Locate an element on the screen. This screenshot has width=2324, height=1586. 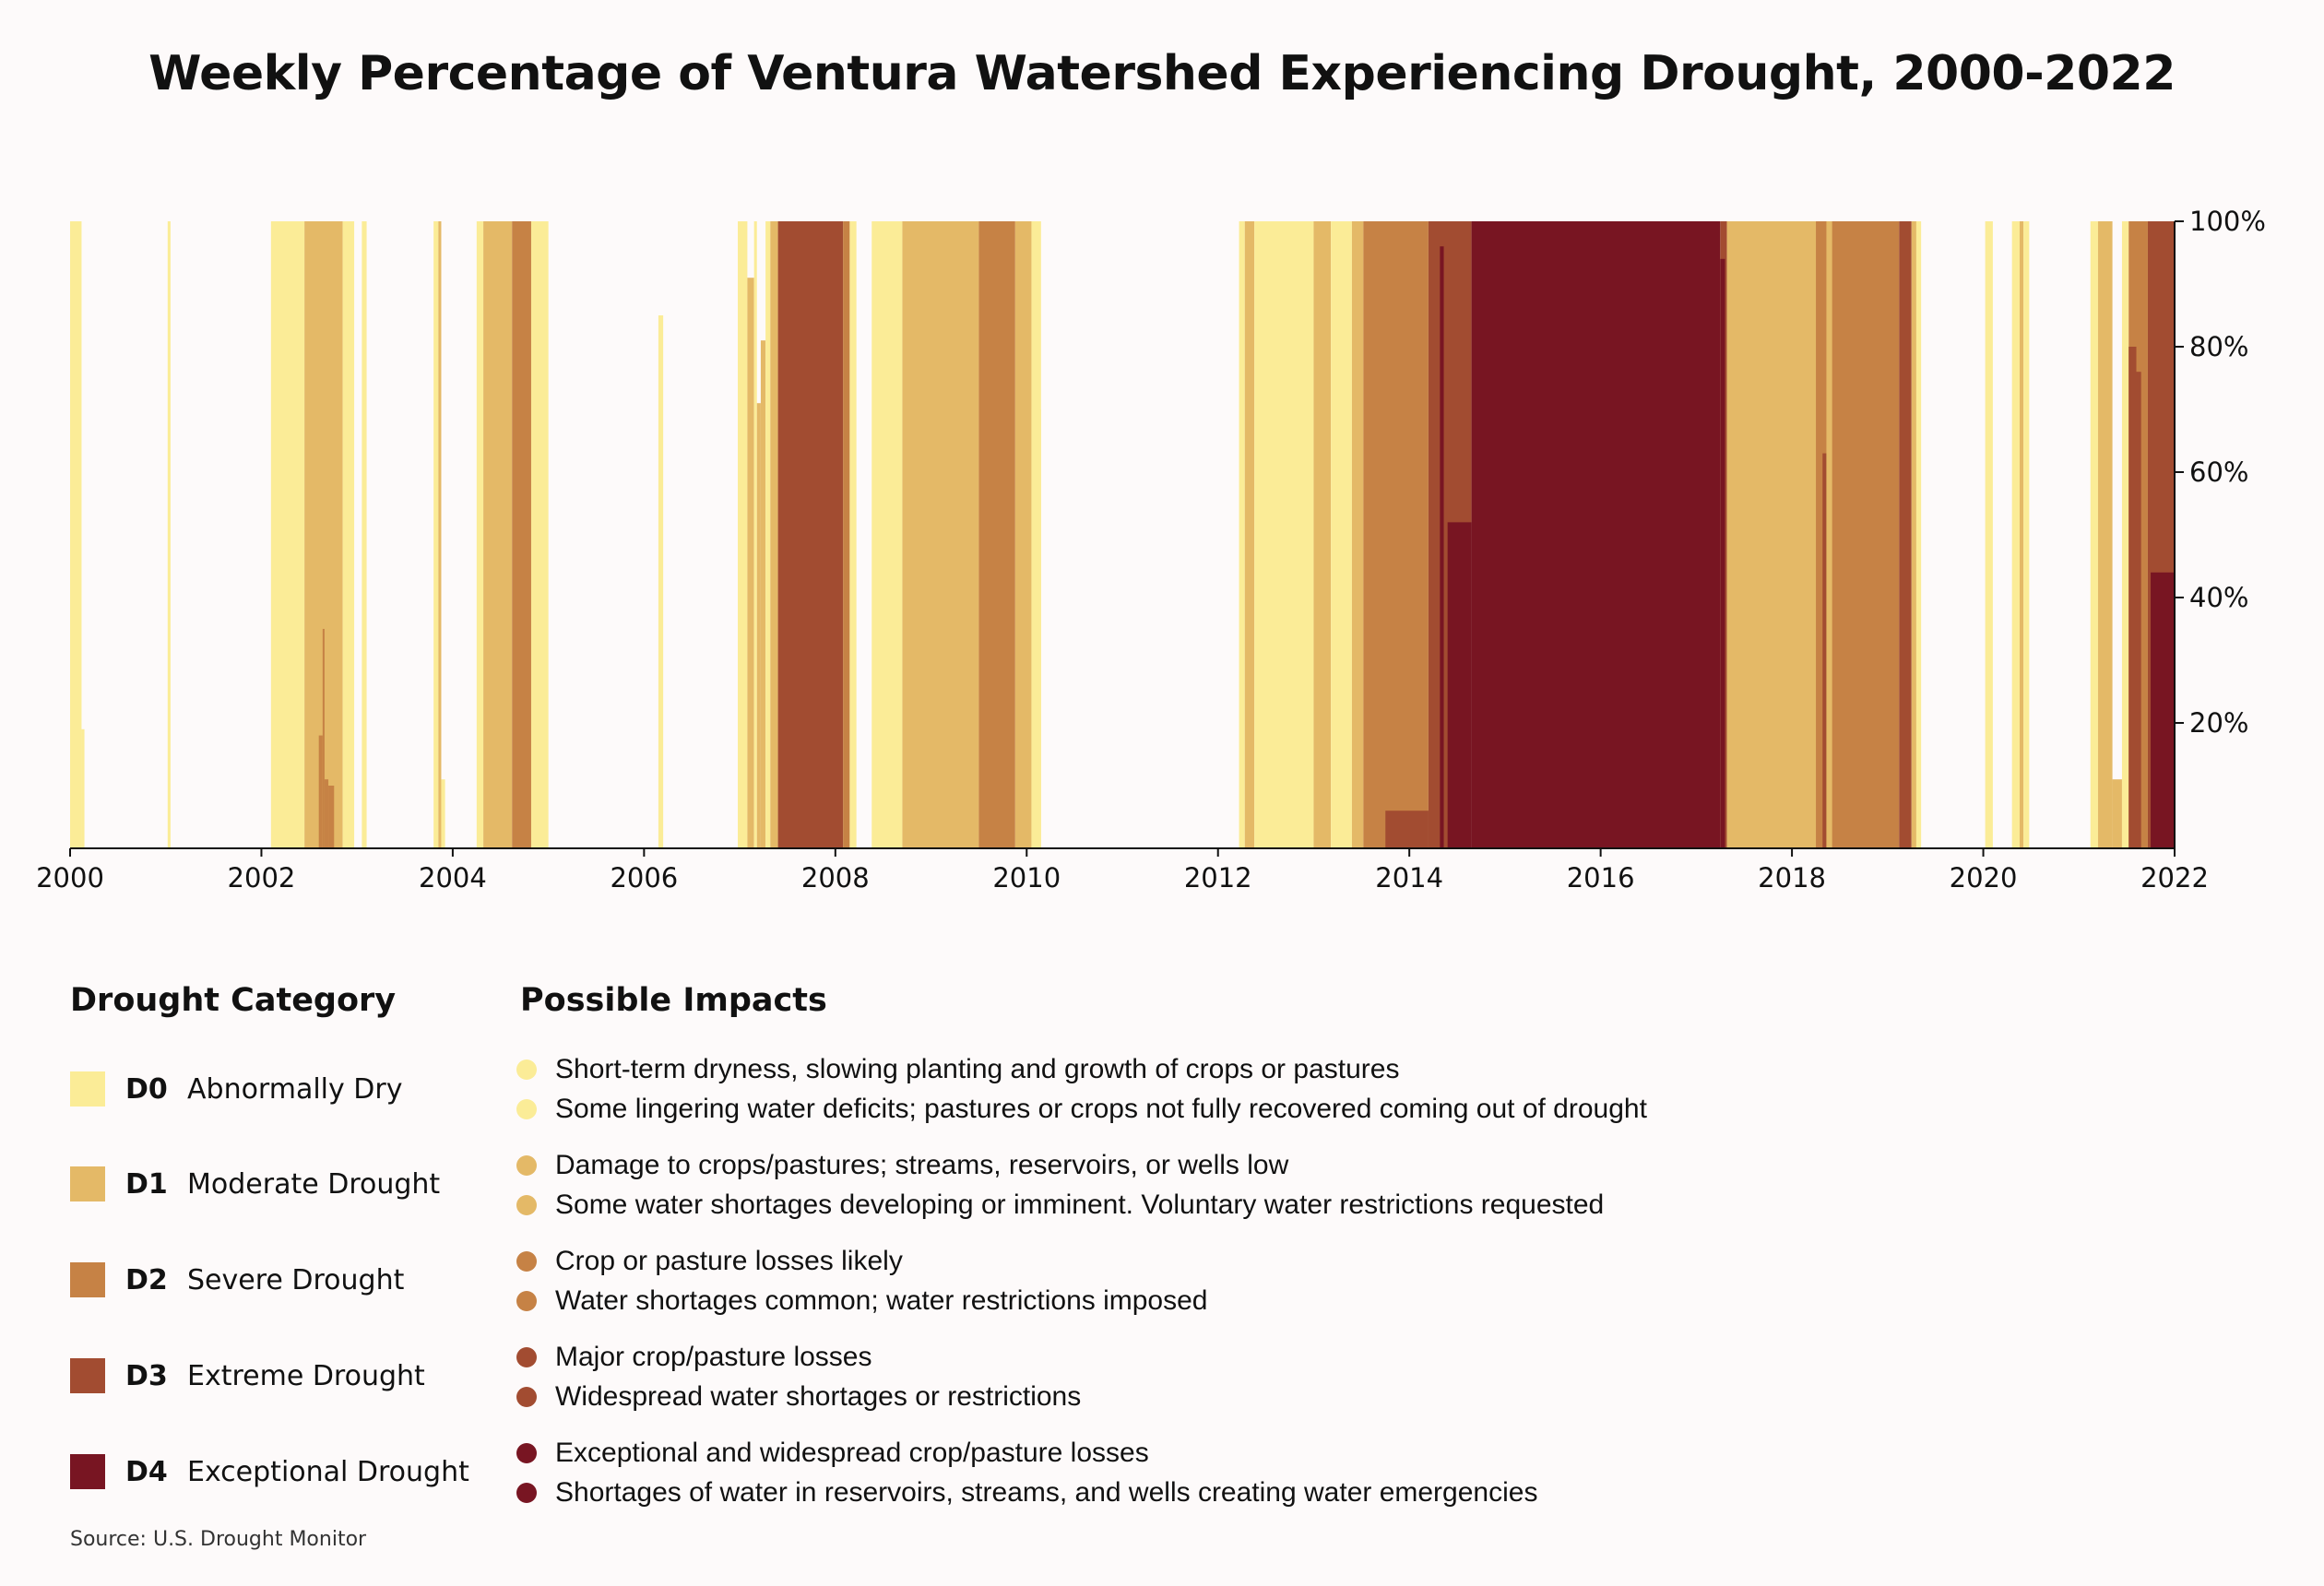
category-name: Extreme Drought is located at coordinates (306, 1375).